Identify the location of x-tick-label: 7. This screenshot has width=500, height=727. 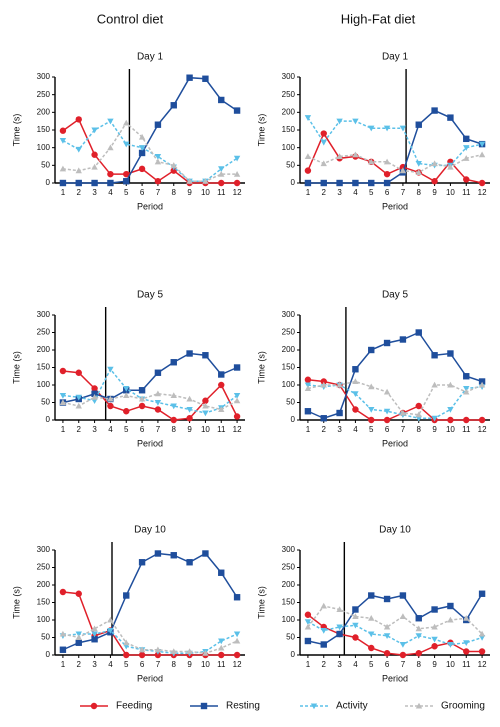
(158, 429).